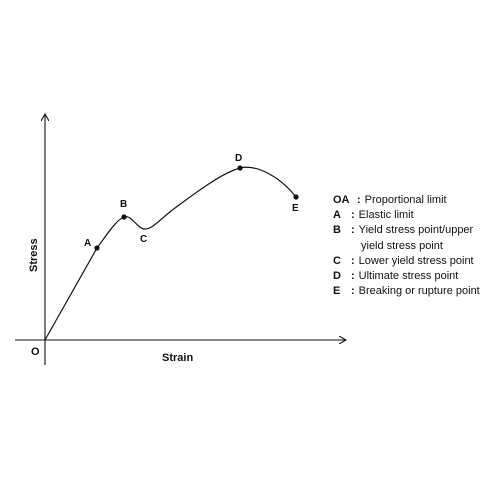  What do you see at coordinates (337, 260) in the screenshot?
I see `legend-key: C` at bounding box center [337, 260].